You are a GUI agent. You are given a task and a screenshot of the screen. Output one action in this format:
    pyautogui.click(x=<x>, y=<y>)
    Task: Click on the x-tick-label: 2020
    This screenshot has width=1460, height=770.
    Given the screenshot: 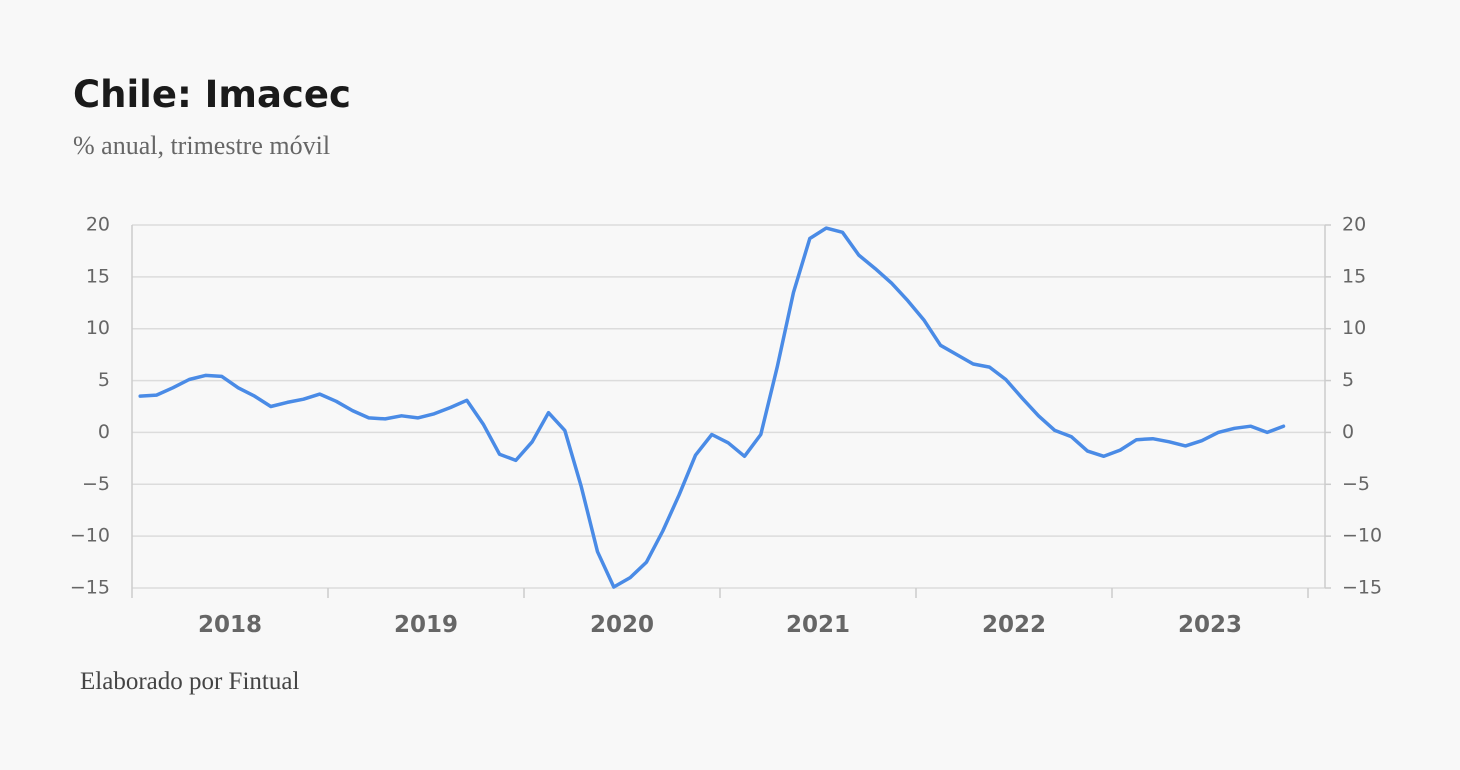 What is the action you would take?
    pyautogui.click(x=622, y=625)
    